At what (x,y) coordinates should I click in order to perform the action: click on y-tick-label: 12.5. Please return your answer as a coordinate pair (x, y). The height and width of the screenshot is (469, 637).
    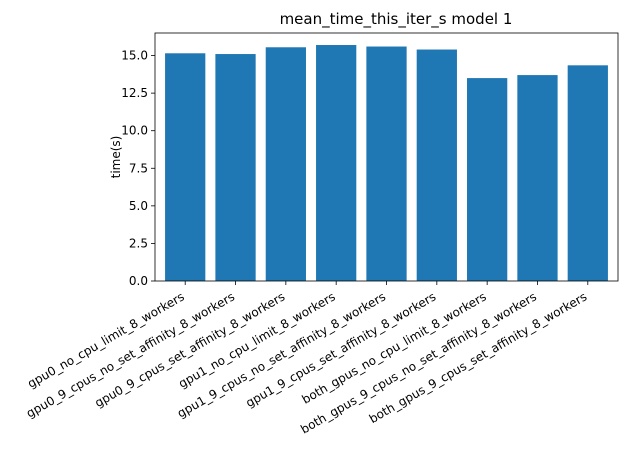
    Looking at the image, I should click on (134, 93).